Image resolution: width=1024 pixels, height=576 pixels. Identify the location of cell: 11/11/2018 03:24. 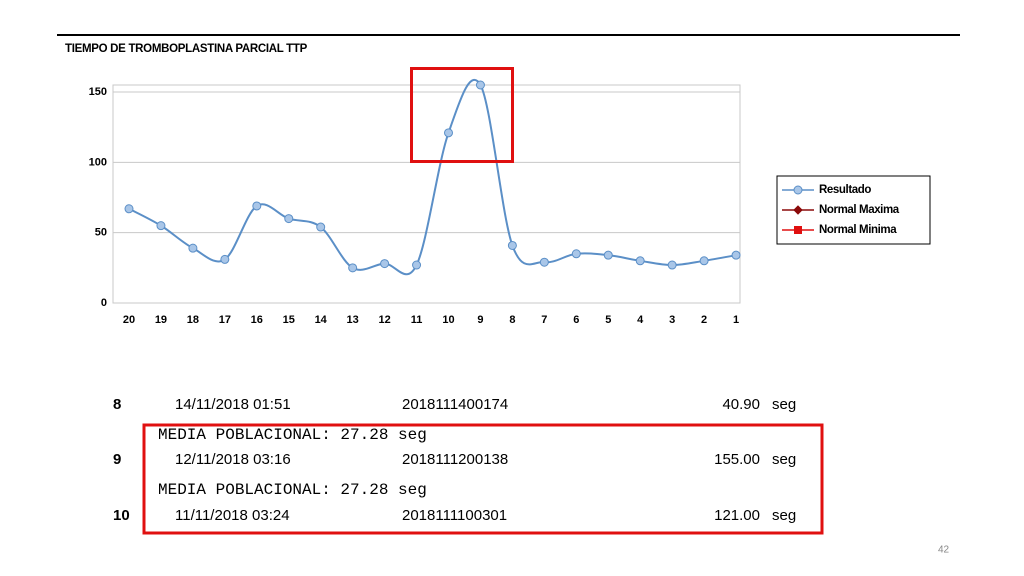
(232, 515).